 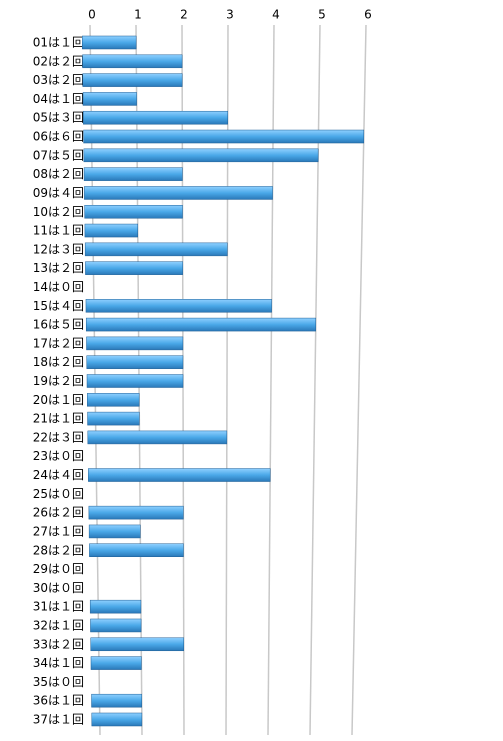 What do you see at coordinates (58, 343) in the screenshot?
I see `y-tick-label: 17は２回` at bounding box center [58, 343].